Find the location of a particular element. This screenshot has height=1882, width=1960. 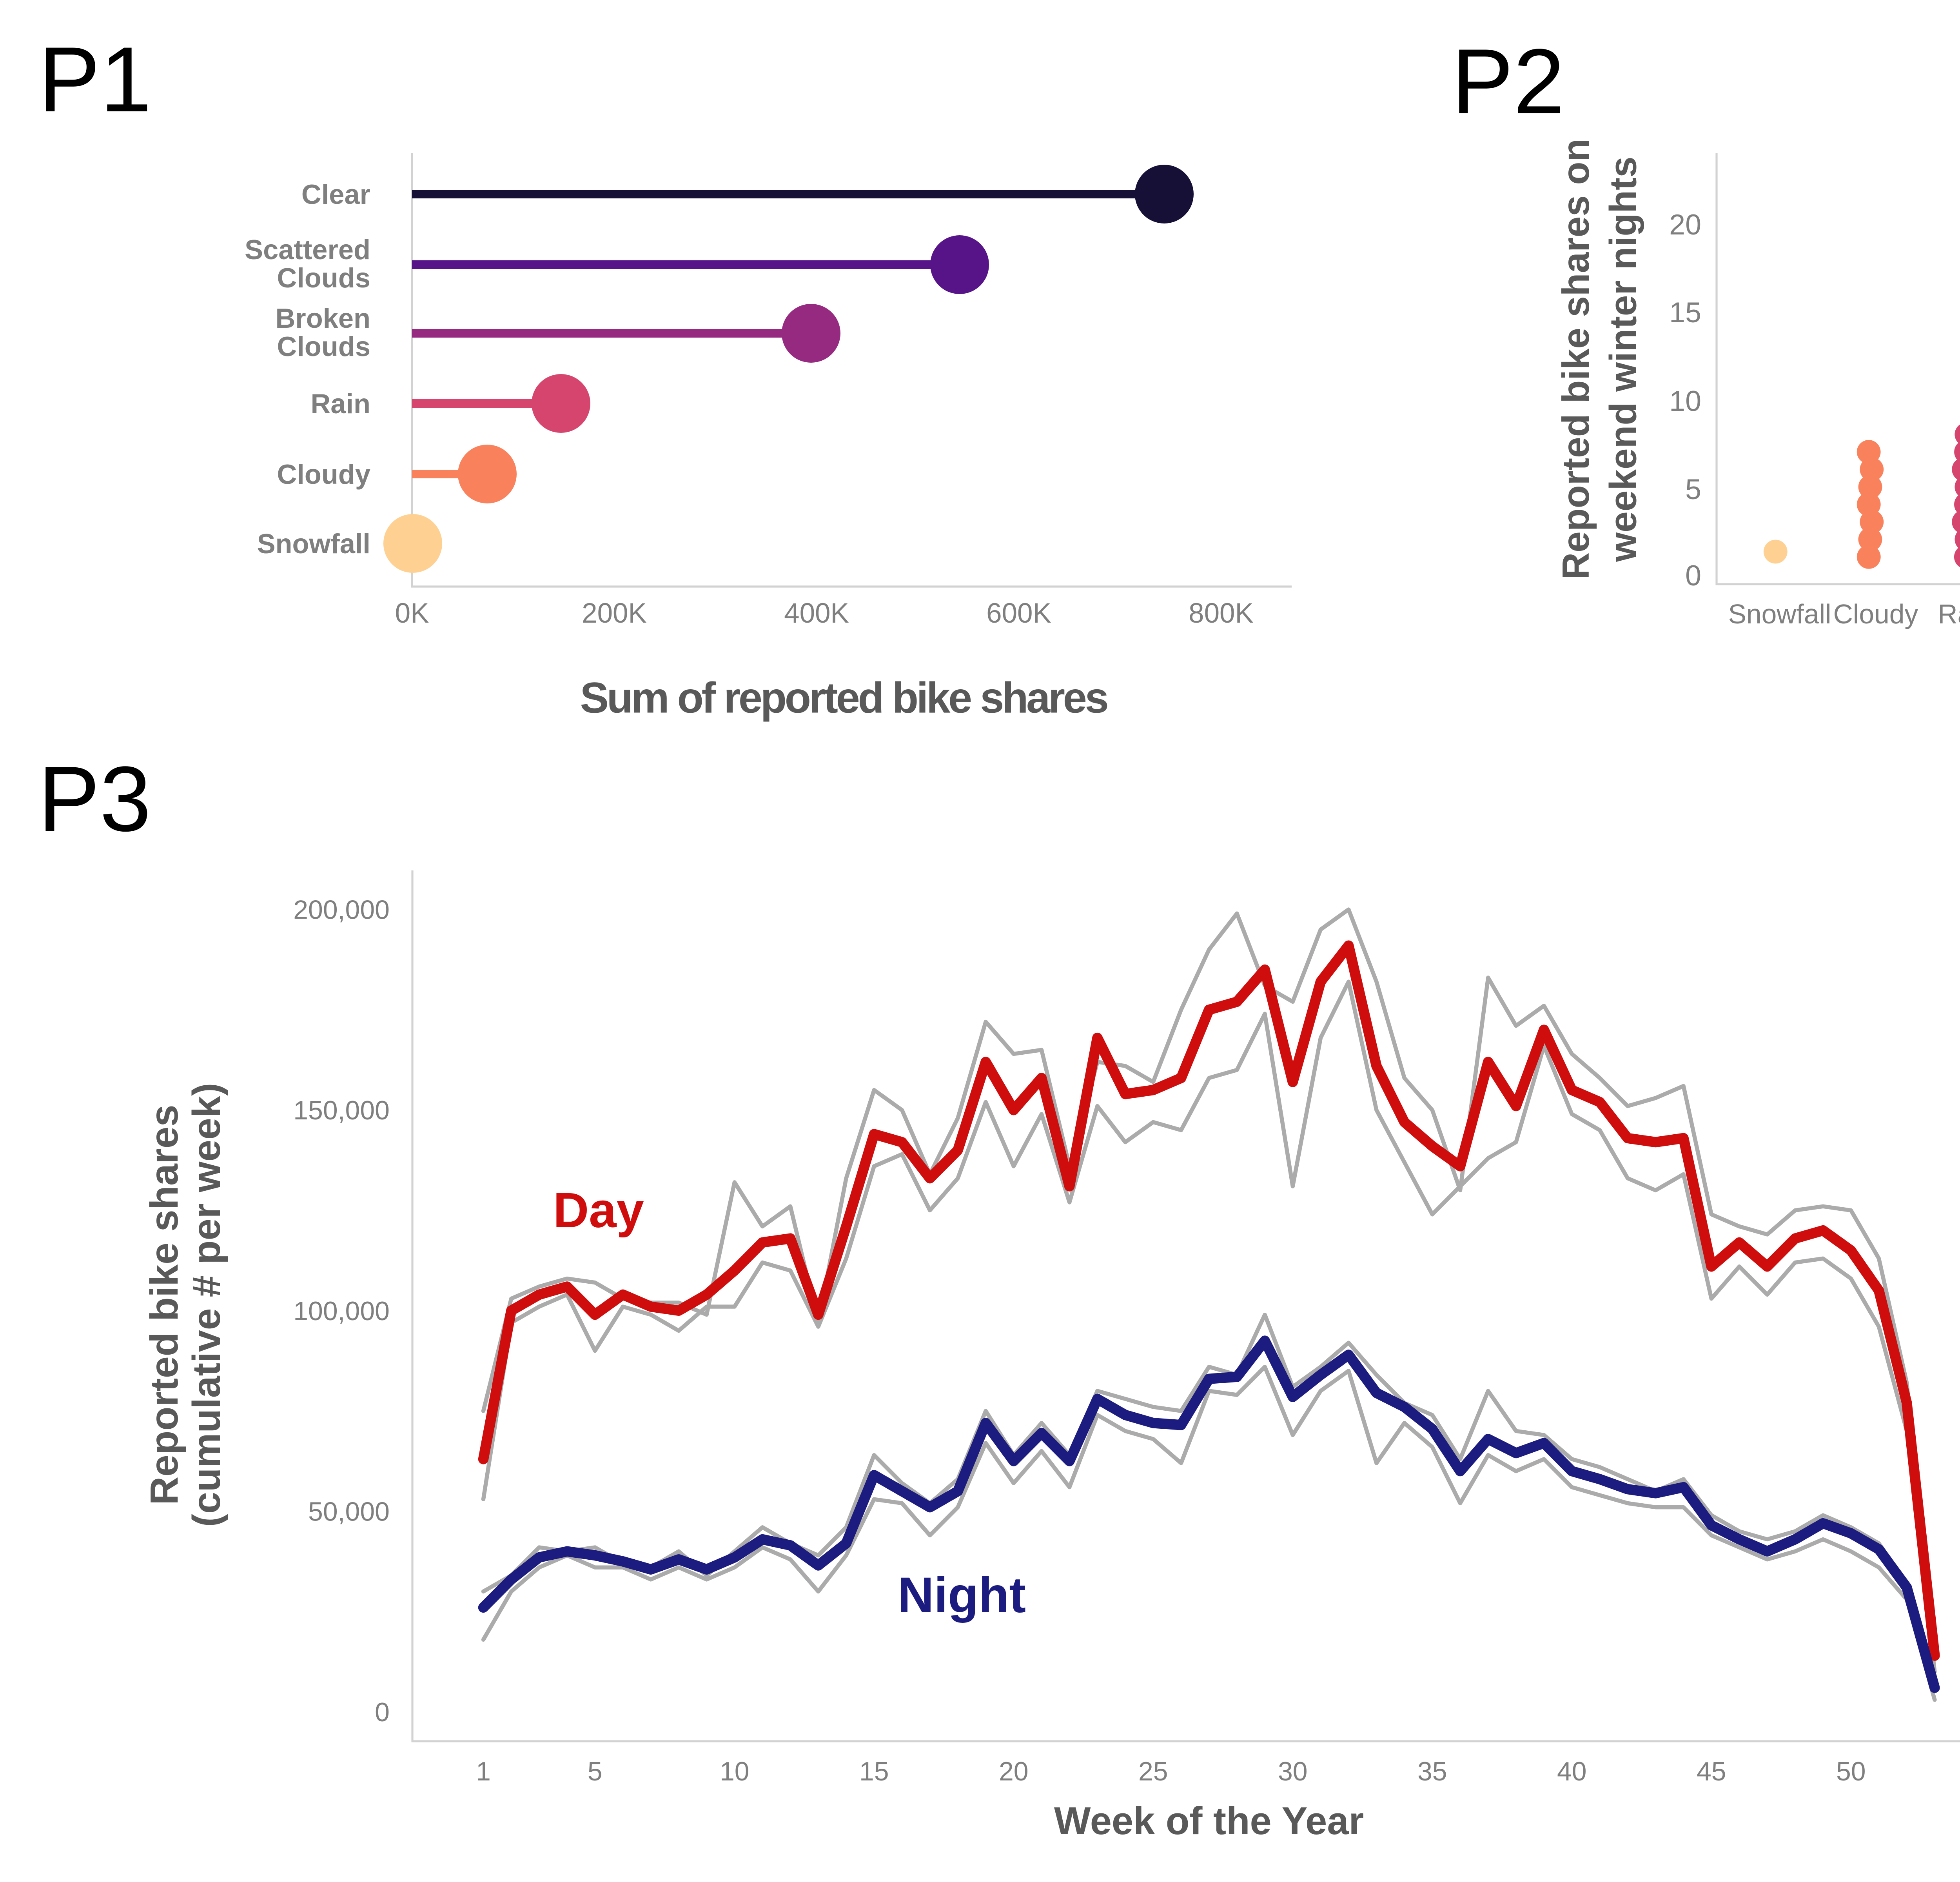

svg-text: 0K is located at coordinates (412, 613).